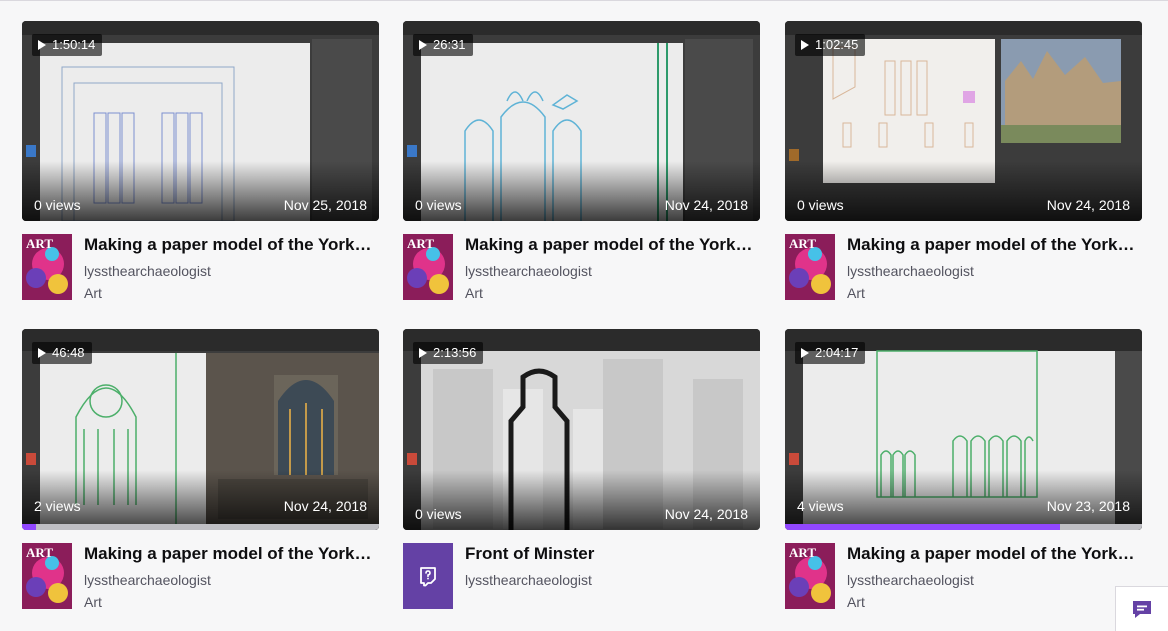 This screenshot has width=1168, height=631. What do you see at coordinates (1088, 506) in the screenshot?
I see `upload-date: Nov 23, 2018` at bounding box center [1088, 506].